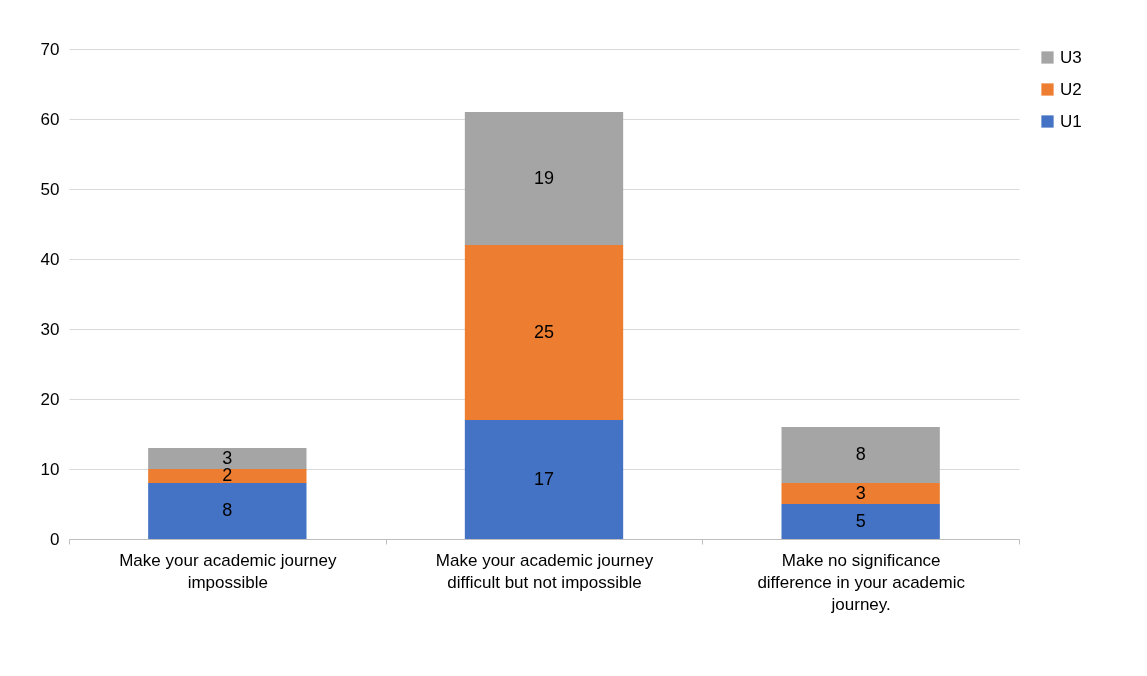 Image resolution: width=1147 pixels, height=676 pixels. What do you see at coordinates (50, 259) in the screenshot?
I see `y-tick-label: 40` at bounding box center [50, 259].